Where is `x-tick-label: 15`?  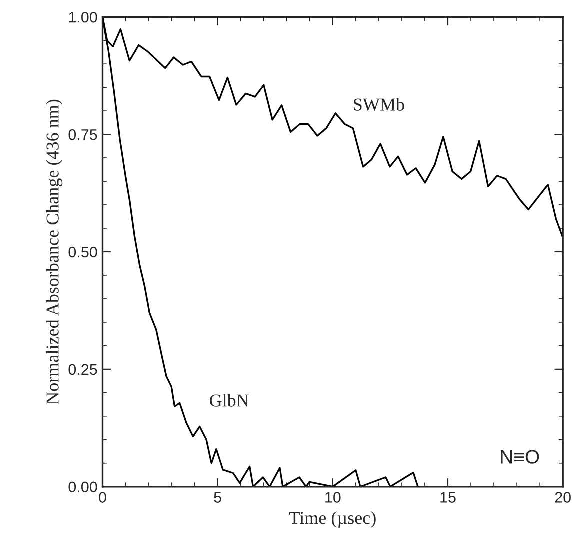 x-tick-label: 15 is located at coordinates (448, 497).